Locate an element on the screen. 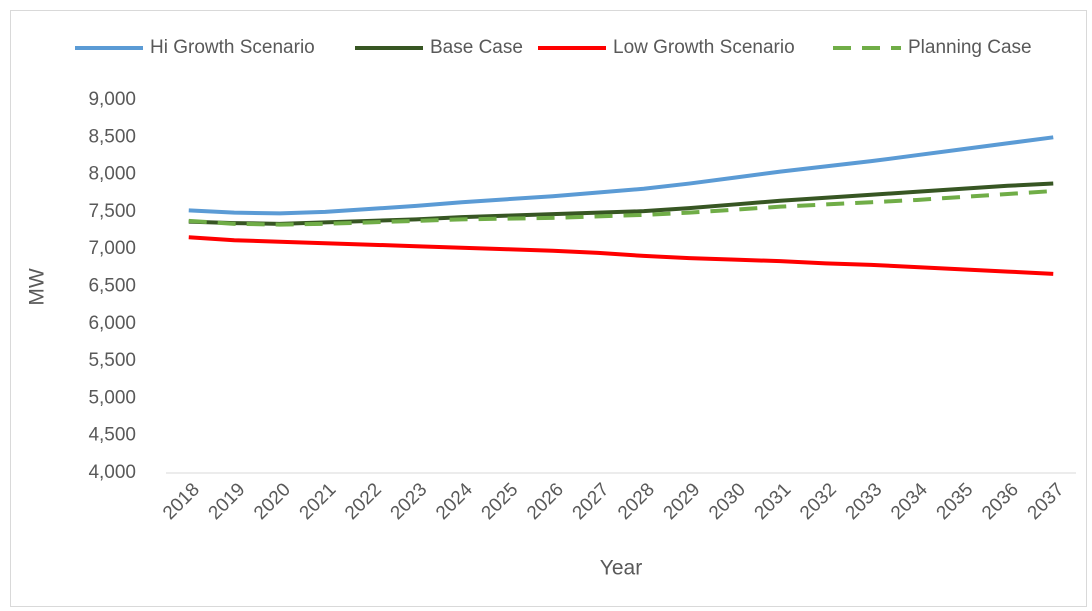 The image size is (1092, 611). x-axis-title: Year is located at coordinates (621, 568).